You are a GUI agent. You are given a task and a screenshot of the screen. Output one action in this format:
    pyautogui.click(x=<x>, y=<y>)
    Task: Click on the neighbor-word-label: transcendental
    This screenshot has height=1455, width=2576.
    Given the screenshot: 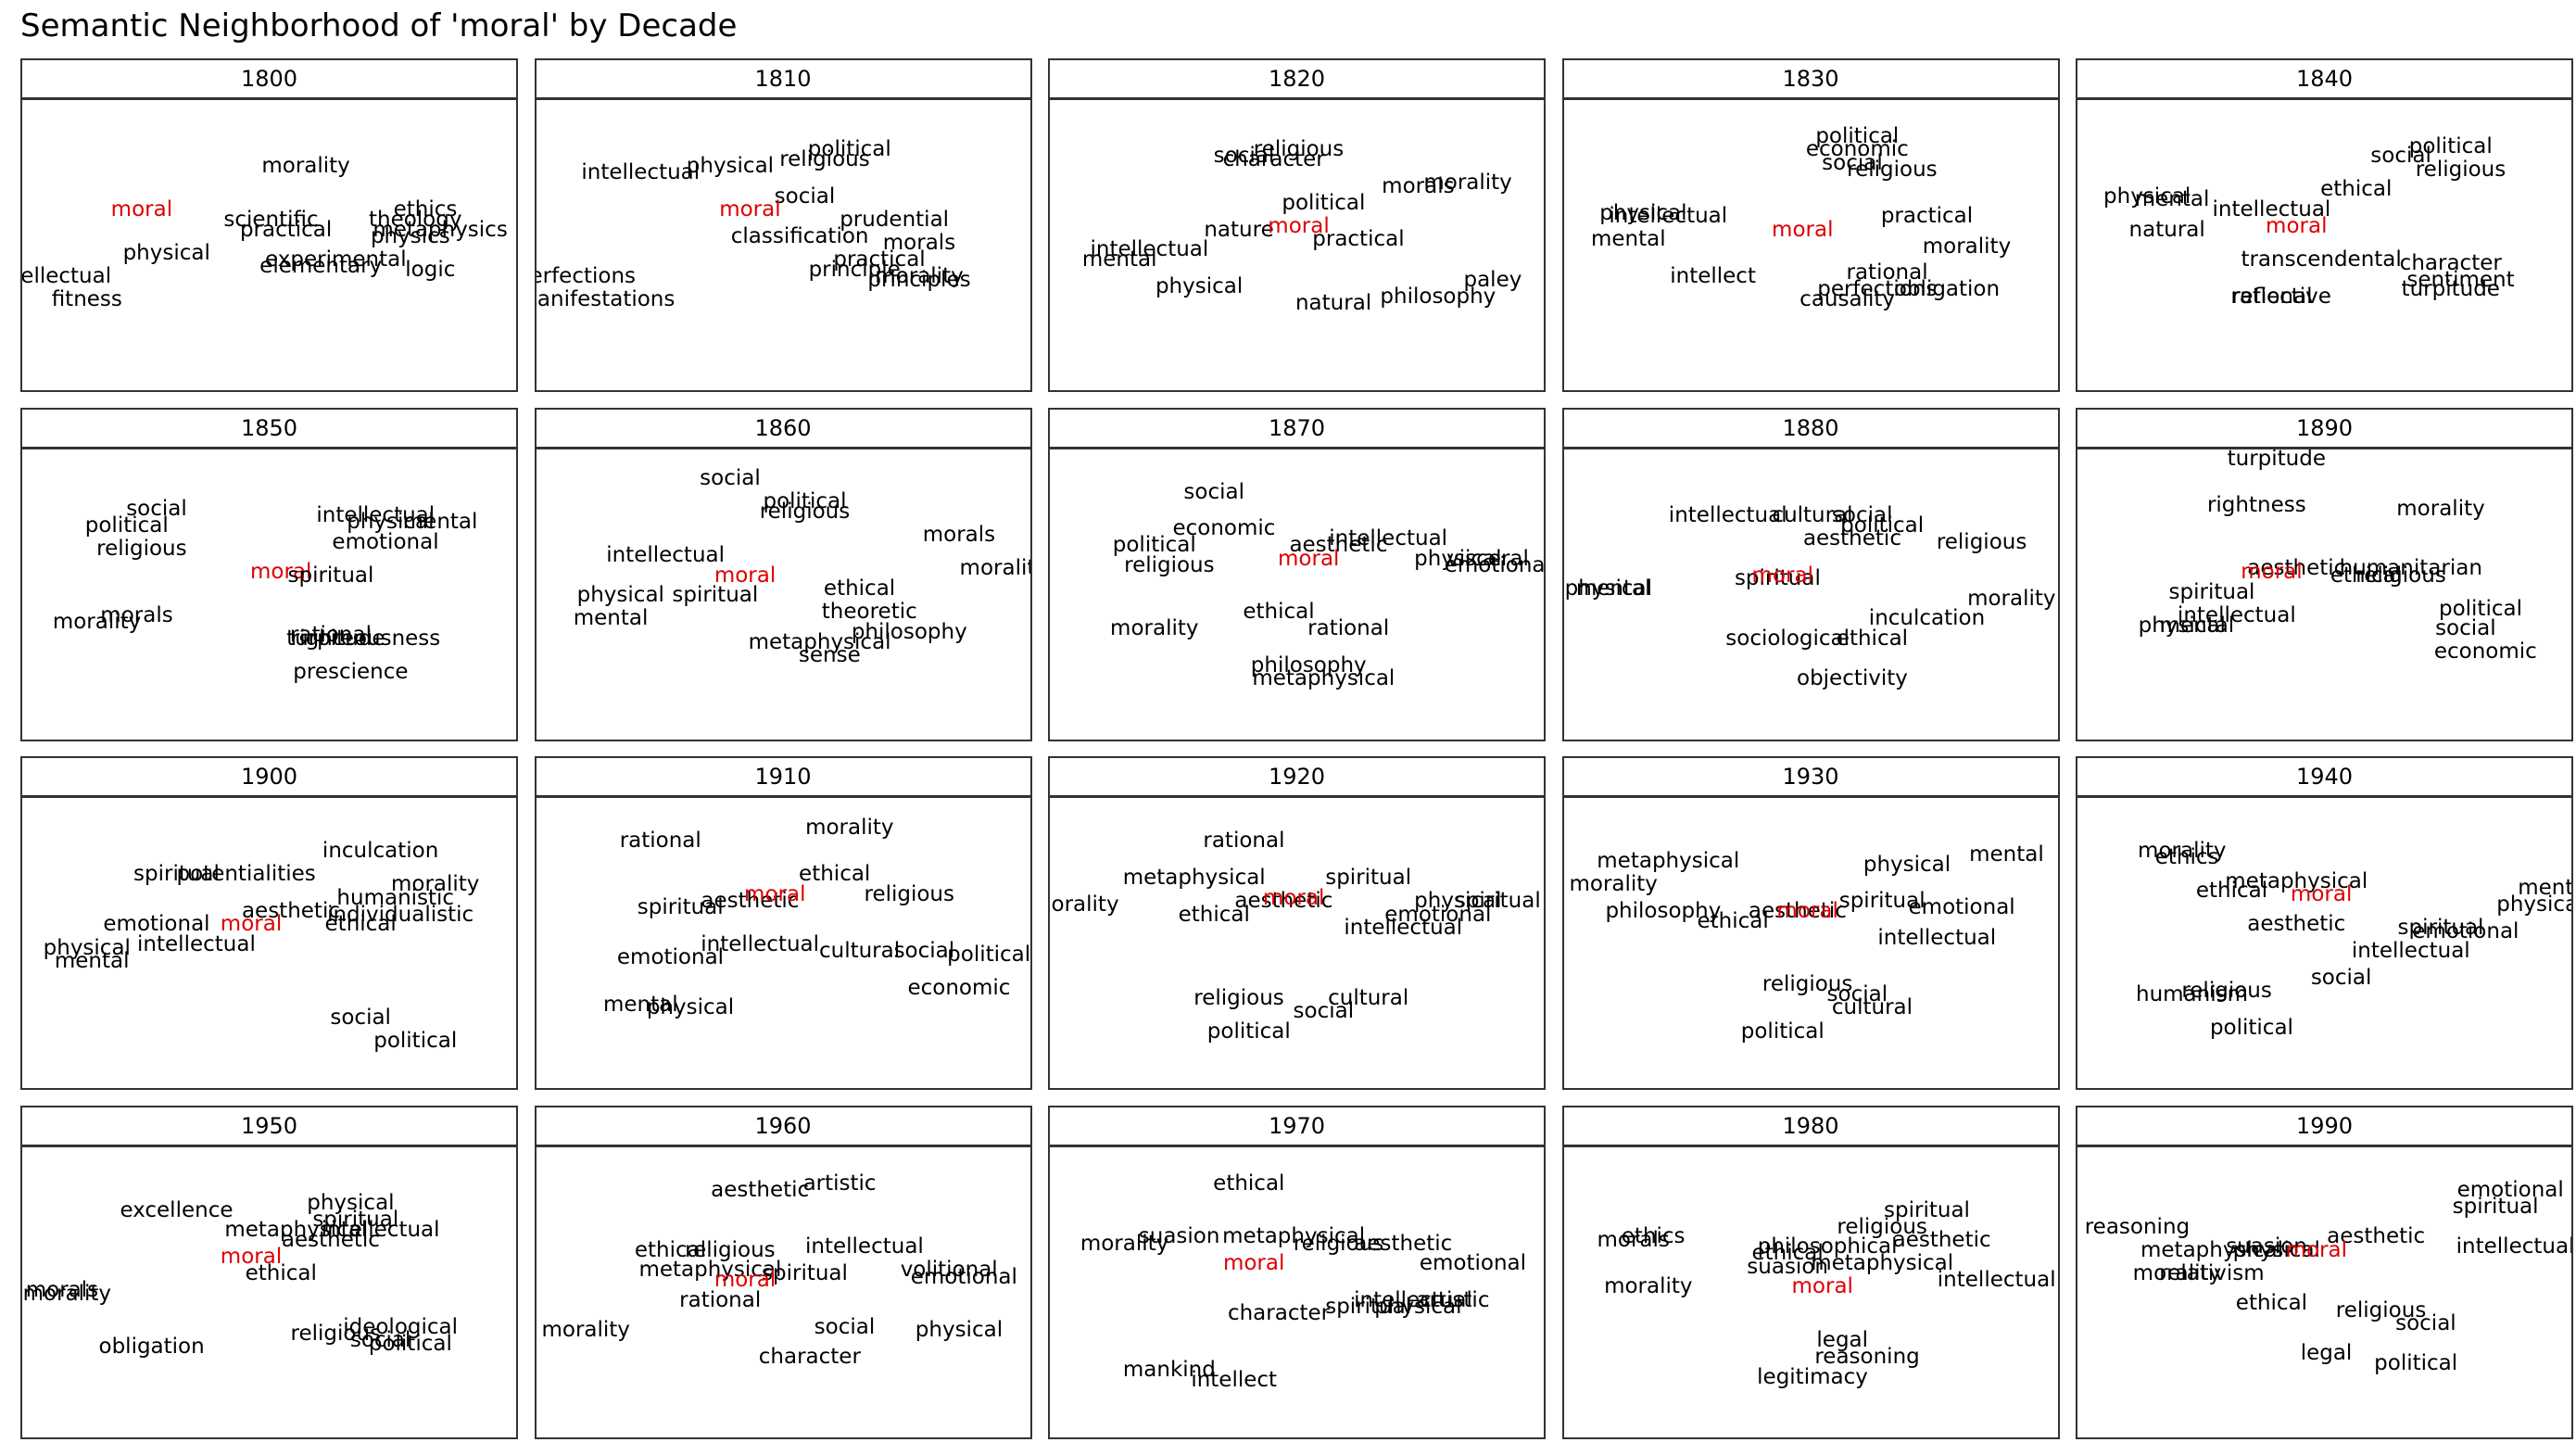 What is the action you would take?
    pyautogui.click(x=2321, y=259)
    